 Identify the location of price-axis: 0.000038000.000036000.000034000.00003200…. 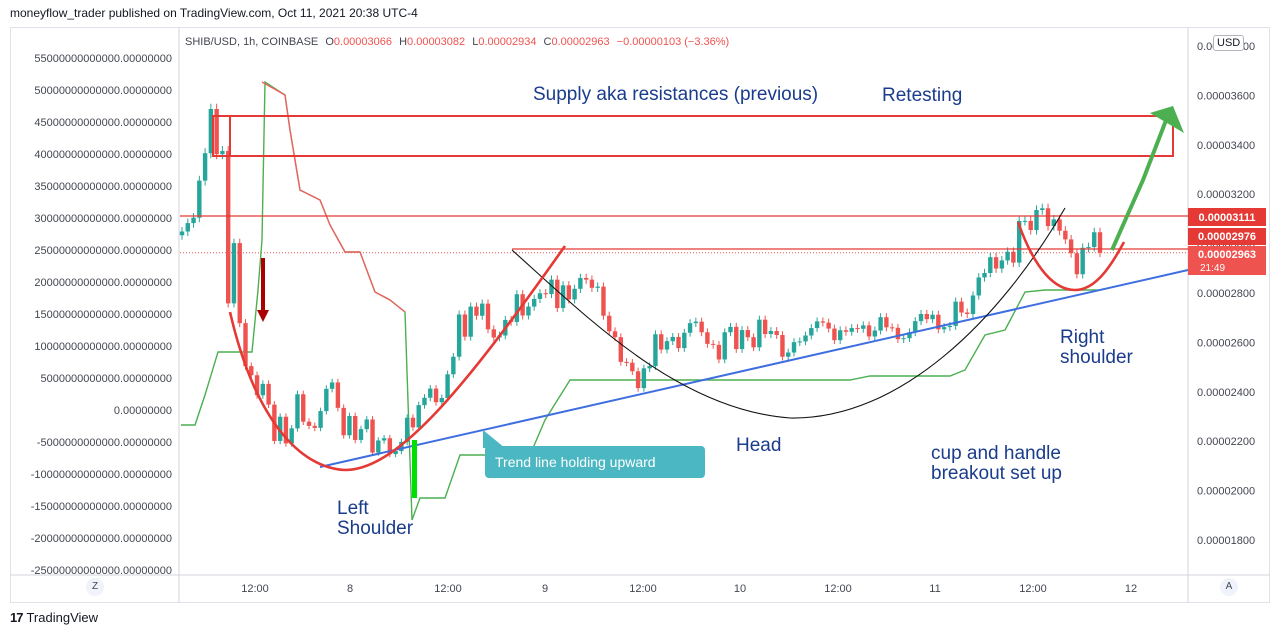
(1226, 294).